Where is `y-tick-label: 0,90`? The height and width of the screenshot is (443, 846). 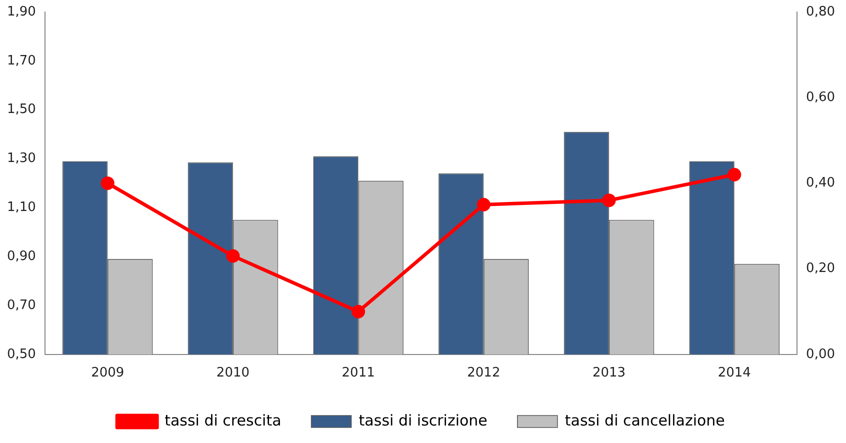 y-tick-label: 0,90 is located at coordinates (21, 256).